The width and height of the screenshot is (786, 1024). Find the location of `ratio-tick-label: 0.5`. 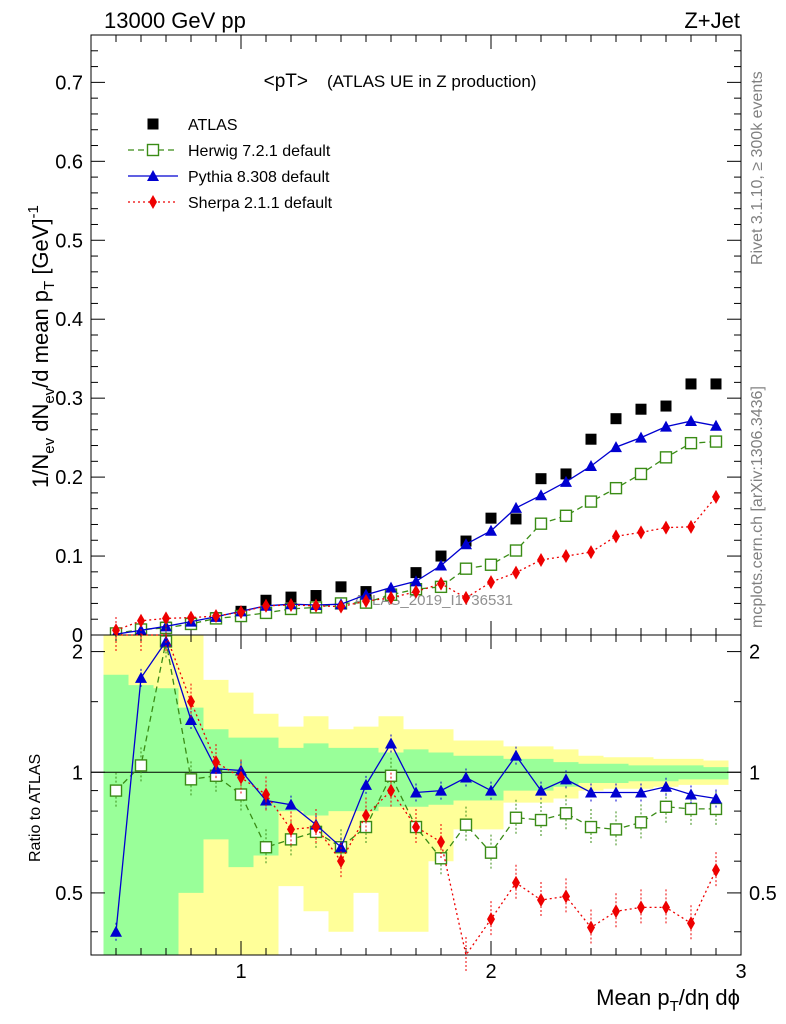

ratio-tick-label: 0.5 is located at coordinates (69, 894).